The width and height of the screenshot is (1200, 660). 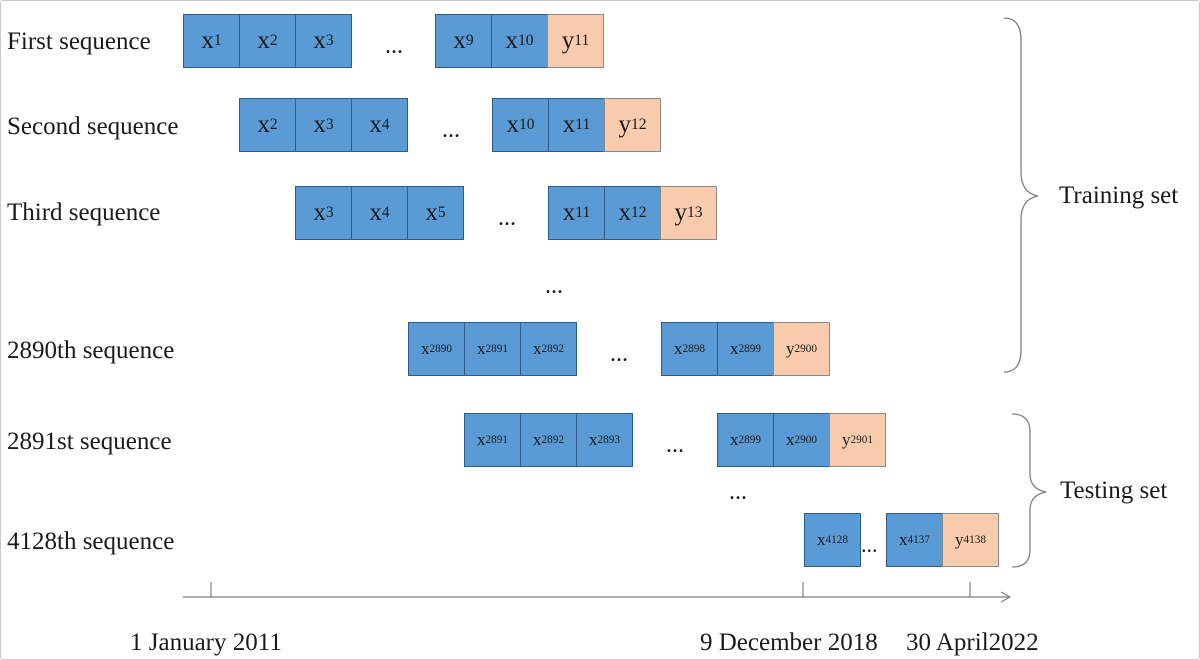 What do you see at coordinates (688, 213) in the screenshot?
I see `target-cell: y 13` at bounding box center [688, 213].